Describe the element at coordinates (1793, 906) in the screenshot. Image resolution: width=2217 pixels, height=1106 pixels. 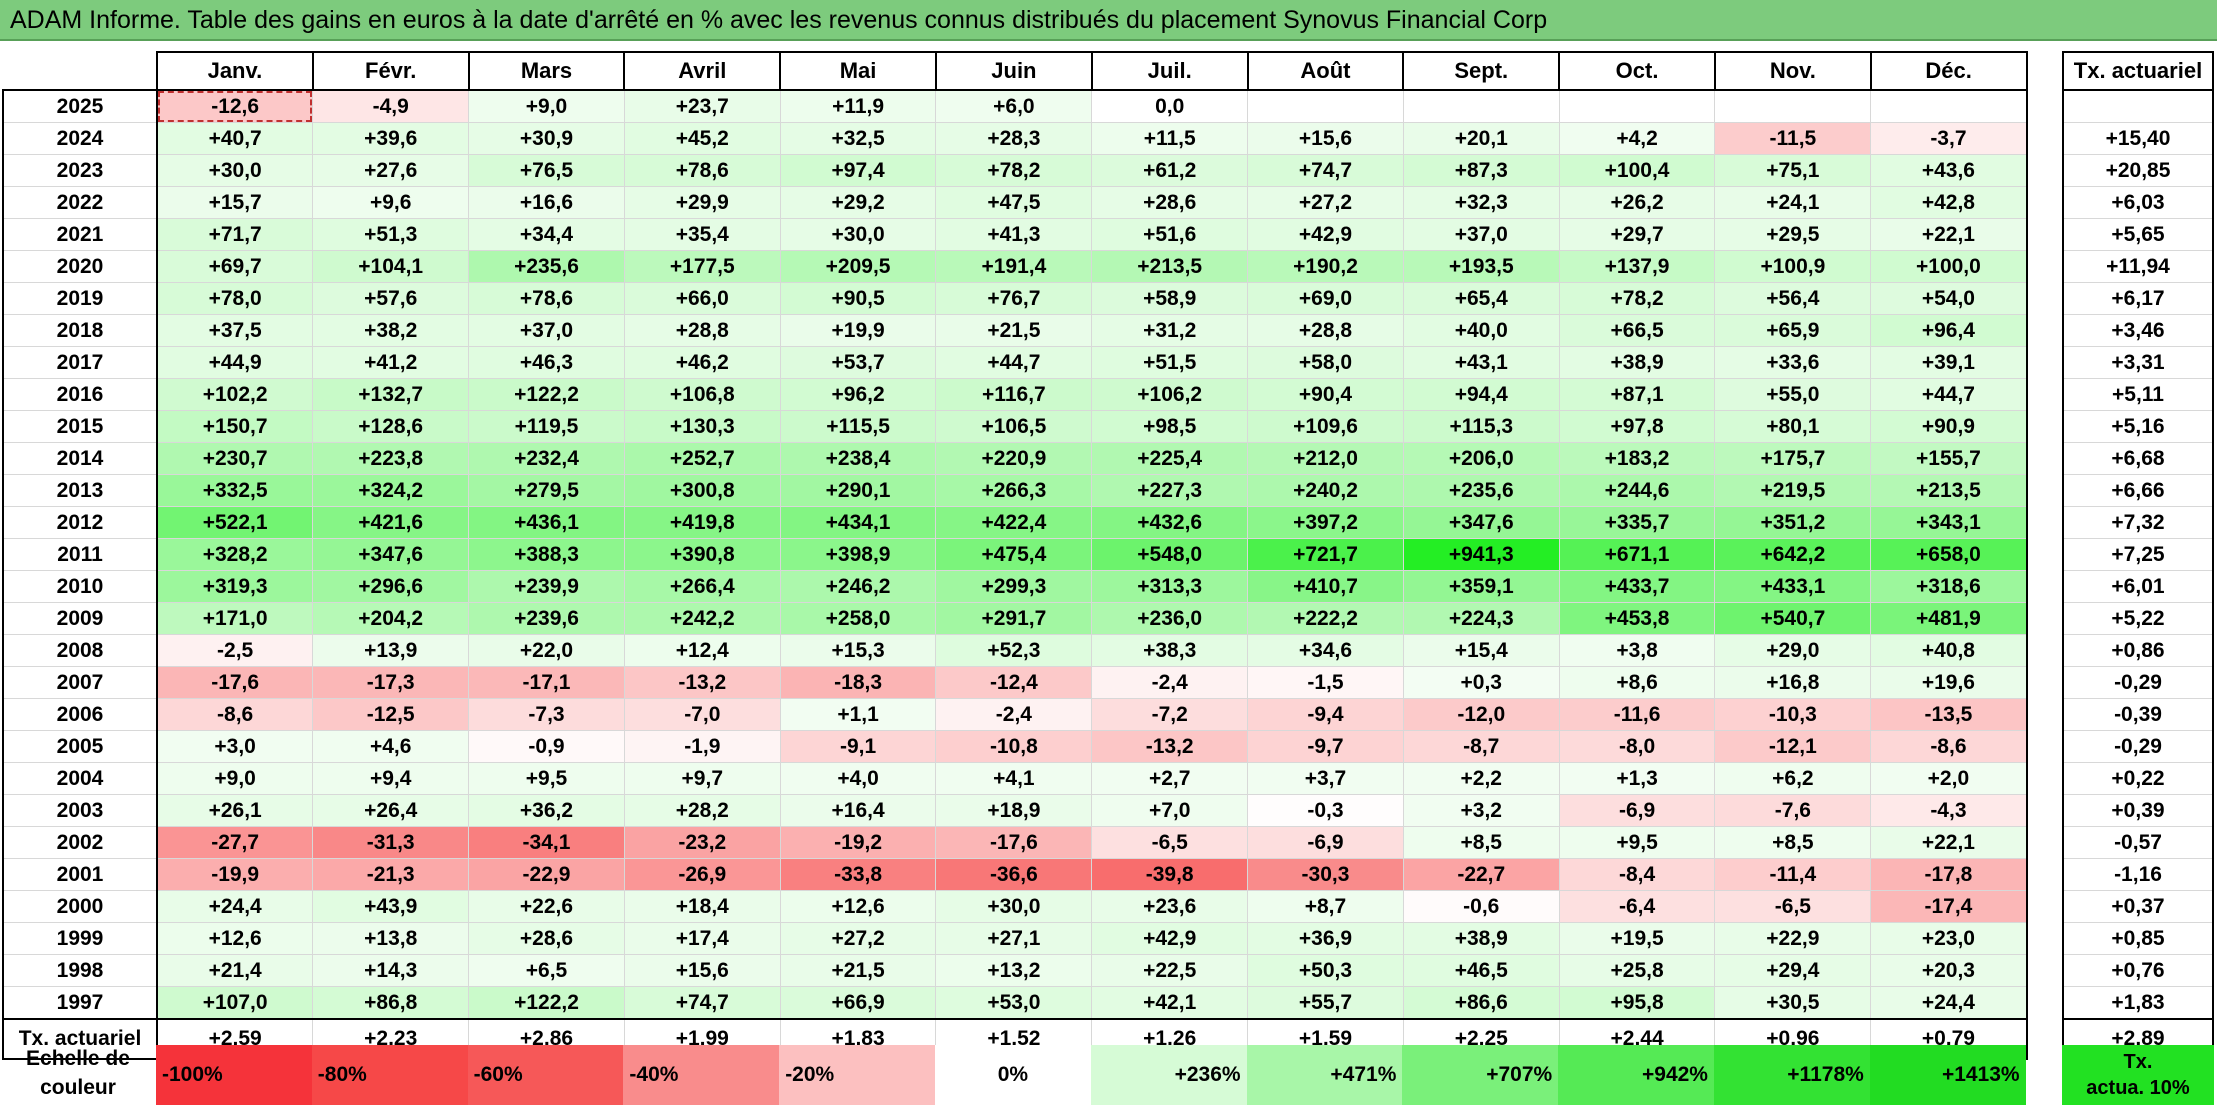
I see `gain-cell: -6,5` at that location.